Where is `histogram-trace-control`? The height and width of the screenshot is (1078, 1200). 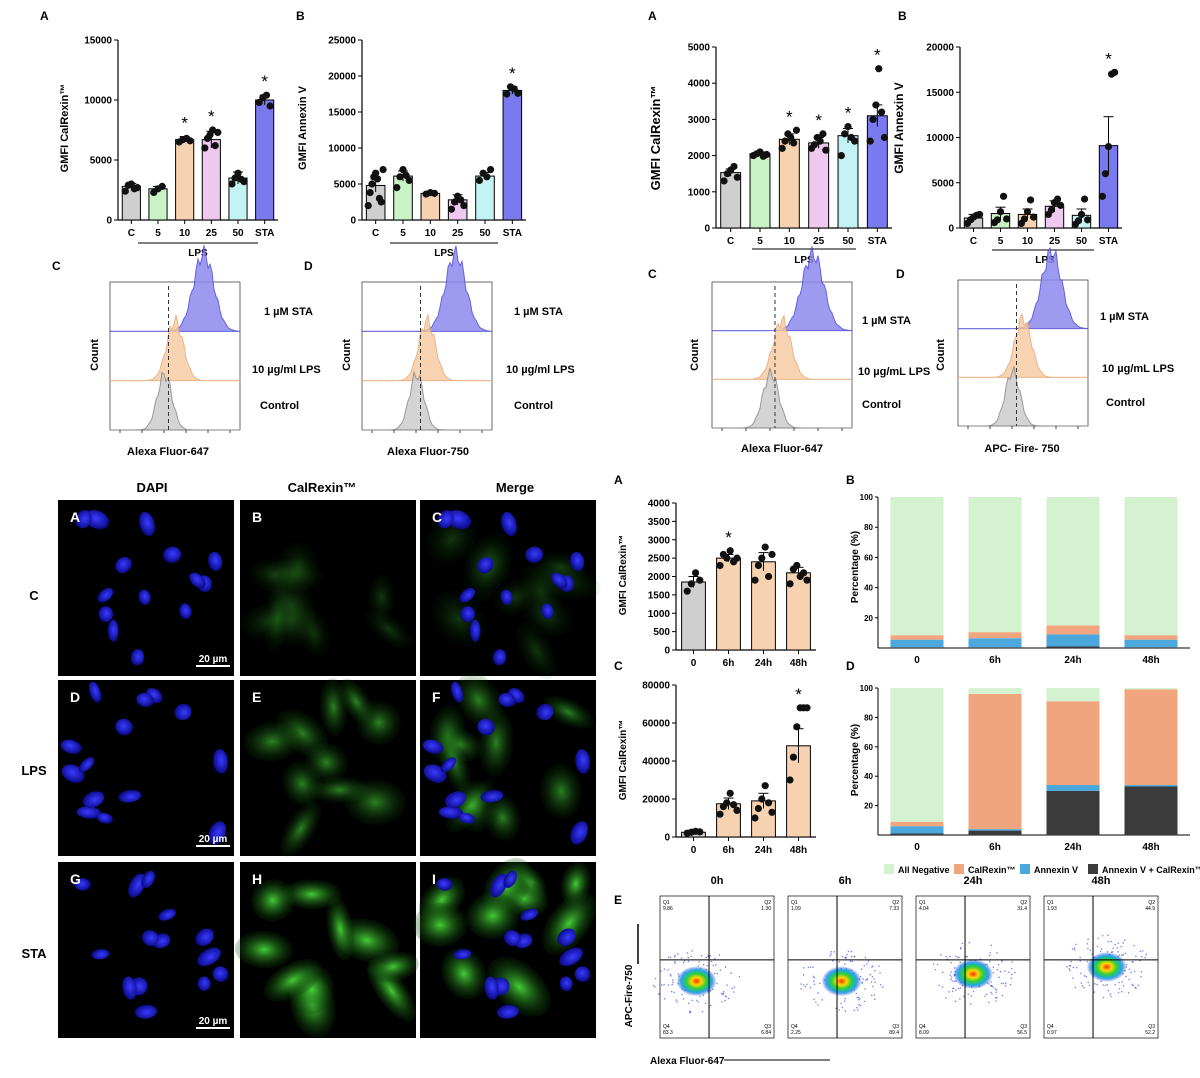
histogram-trace-control is located at coordinates (1023, 396).